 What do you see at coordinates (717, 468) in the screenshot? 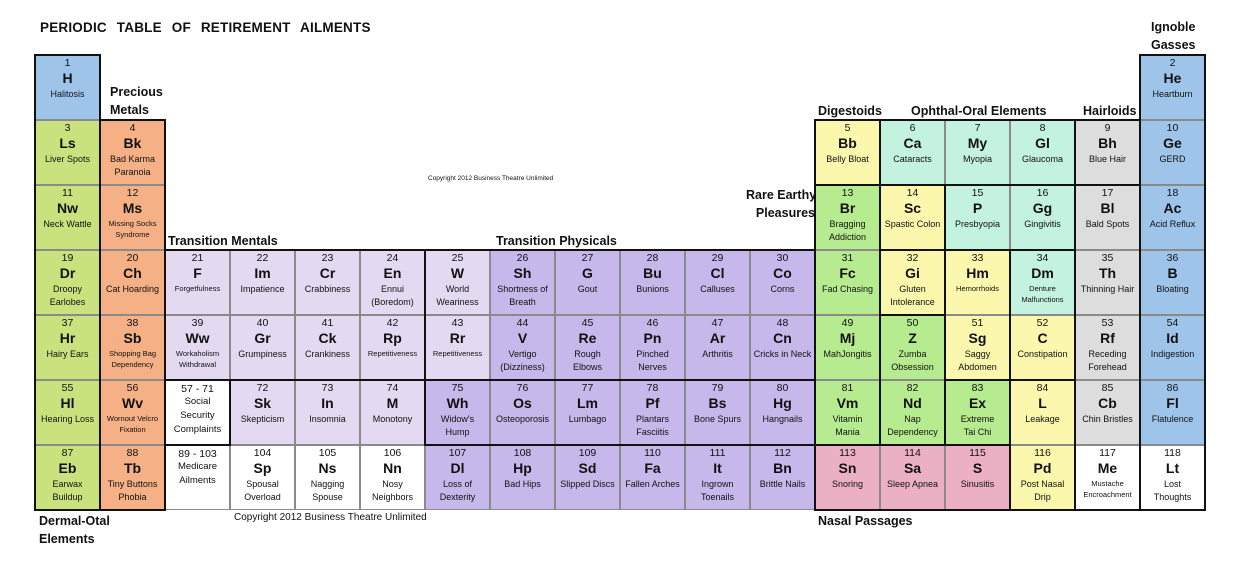
I see `element-symbol: It` at bounding box center [717, 468].